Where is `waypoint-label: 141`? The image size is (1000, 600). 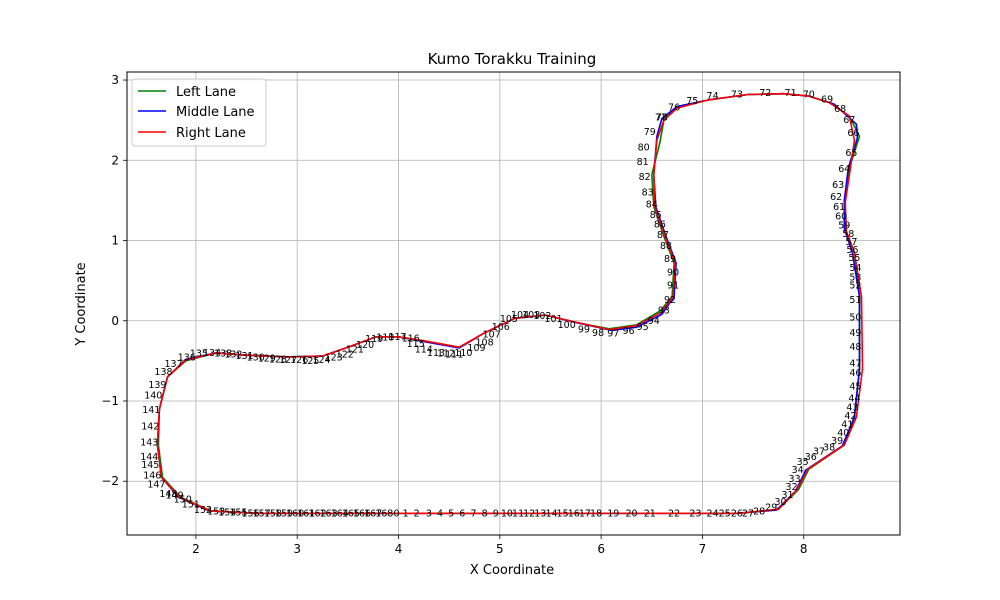 waypoint-label: 141 is located at coordinates (151, 410).